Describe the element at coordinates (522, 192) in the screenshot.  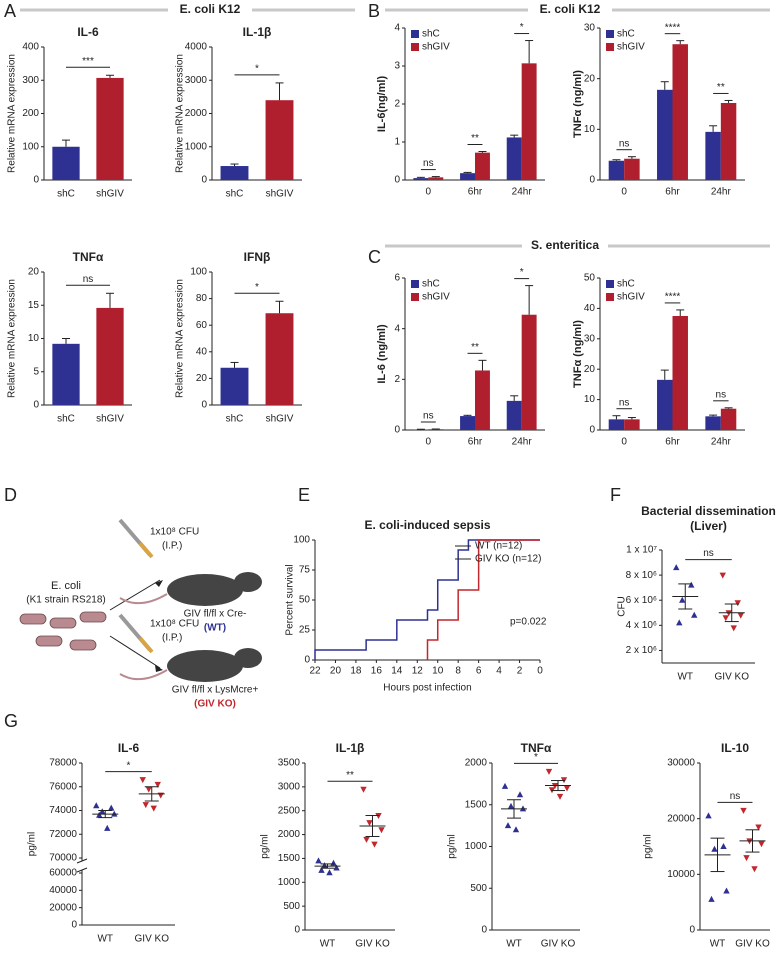
I see `x-tick-label: 24hr` at that location.